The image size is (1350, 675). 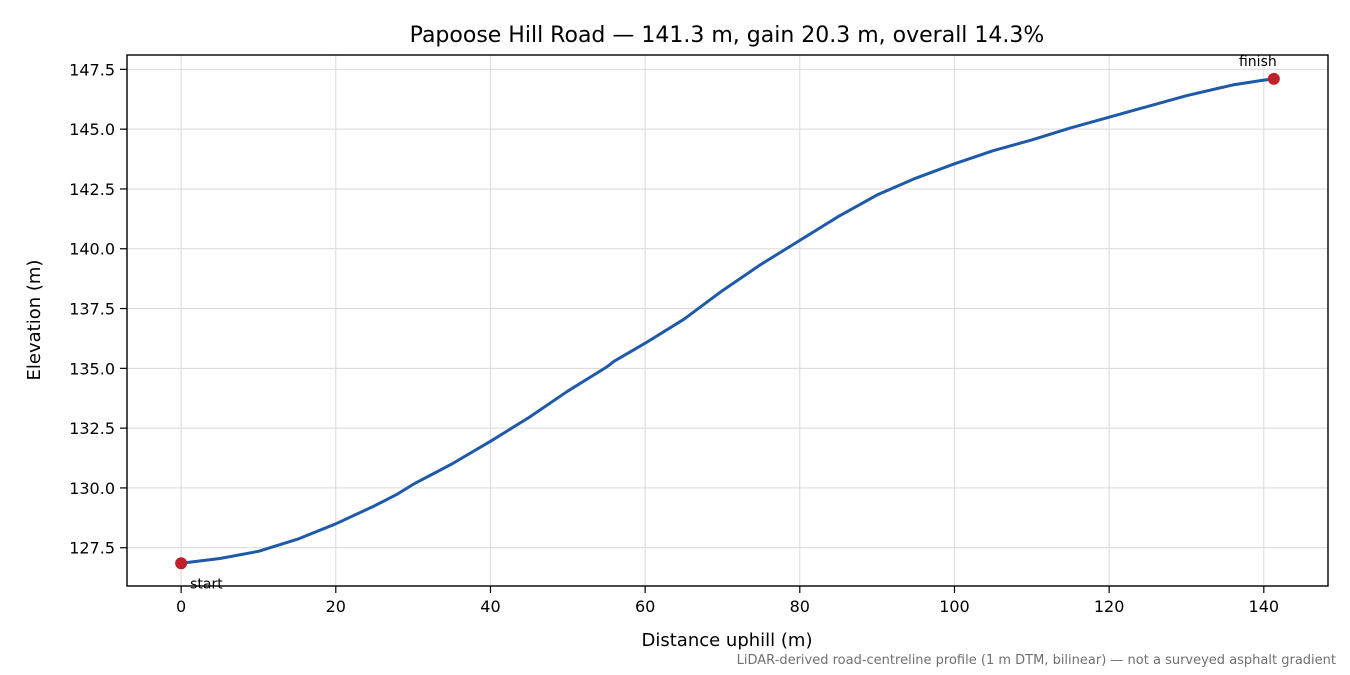 I want to click on marker-label-start: start, so click(x=206, y=584).